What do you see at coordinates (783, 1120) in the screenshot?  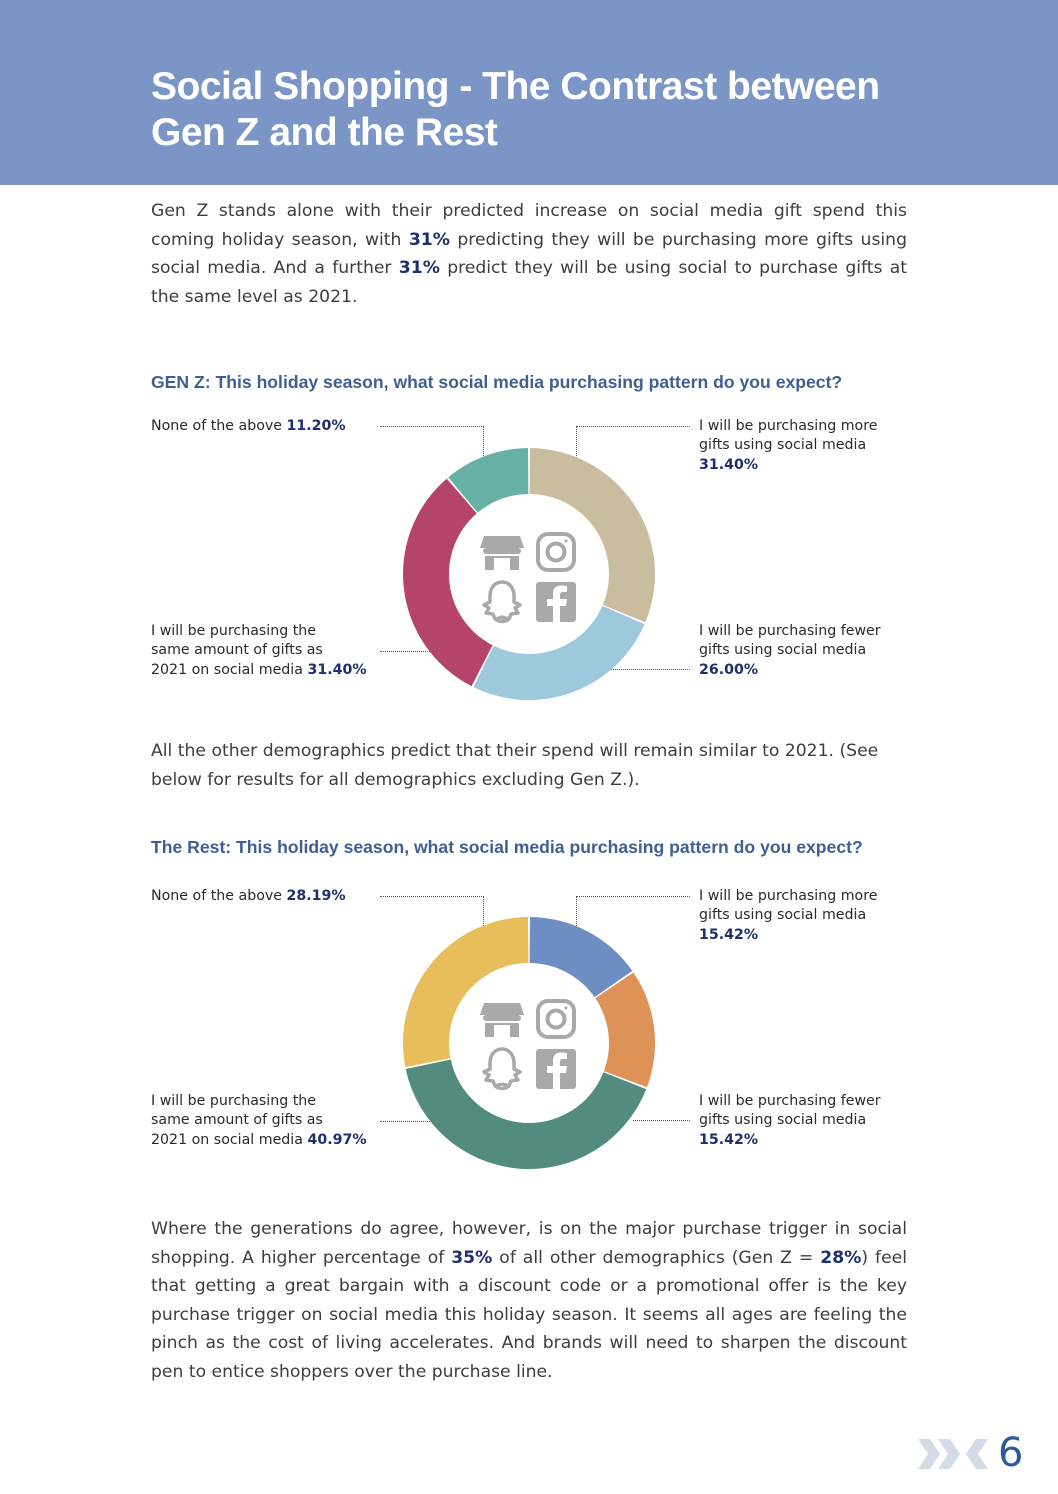 I see `rest-label-fewer-text2: gifts using social media` at bounding box center [783, 1120].